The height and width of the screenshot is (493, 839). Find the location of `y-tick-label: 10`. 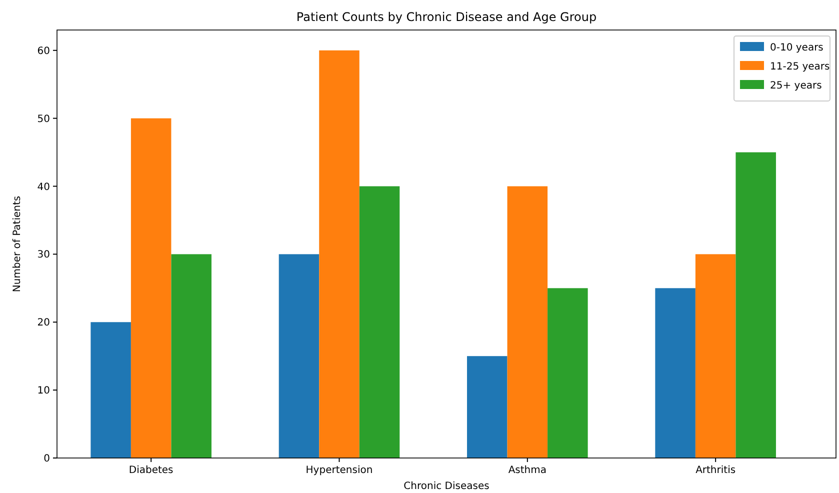

y-tick-label: 10 is located at coordinates (43, 391).